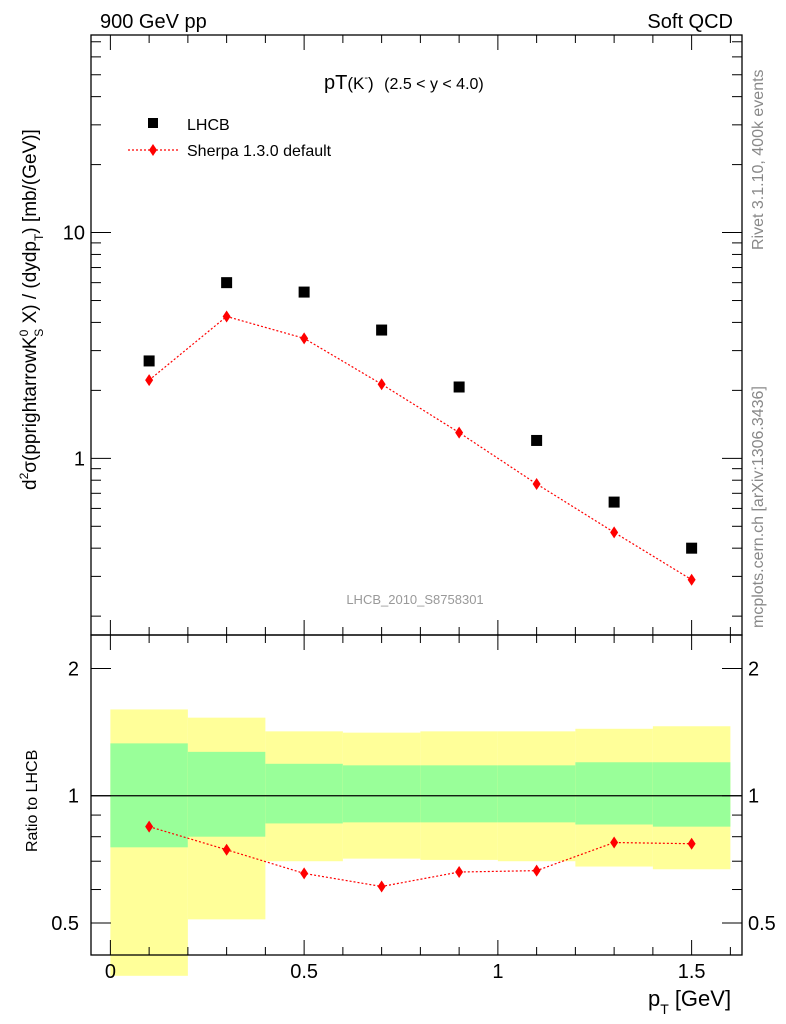 Image resolution: width=786 pixels, height=1024 pixels. Describe the element at coordinates (356, 83) in the screenshot. I see `title-particle: (K` at that location.